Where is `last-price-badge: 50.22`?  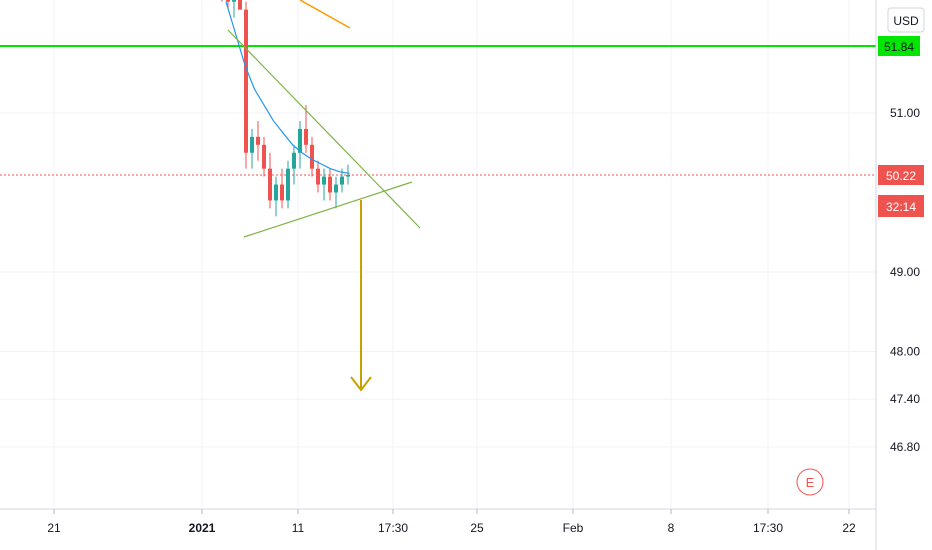 last-price-badge: 50.22 is located at coordinates (901, 175).